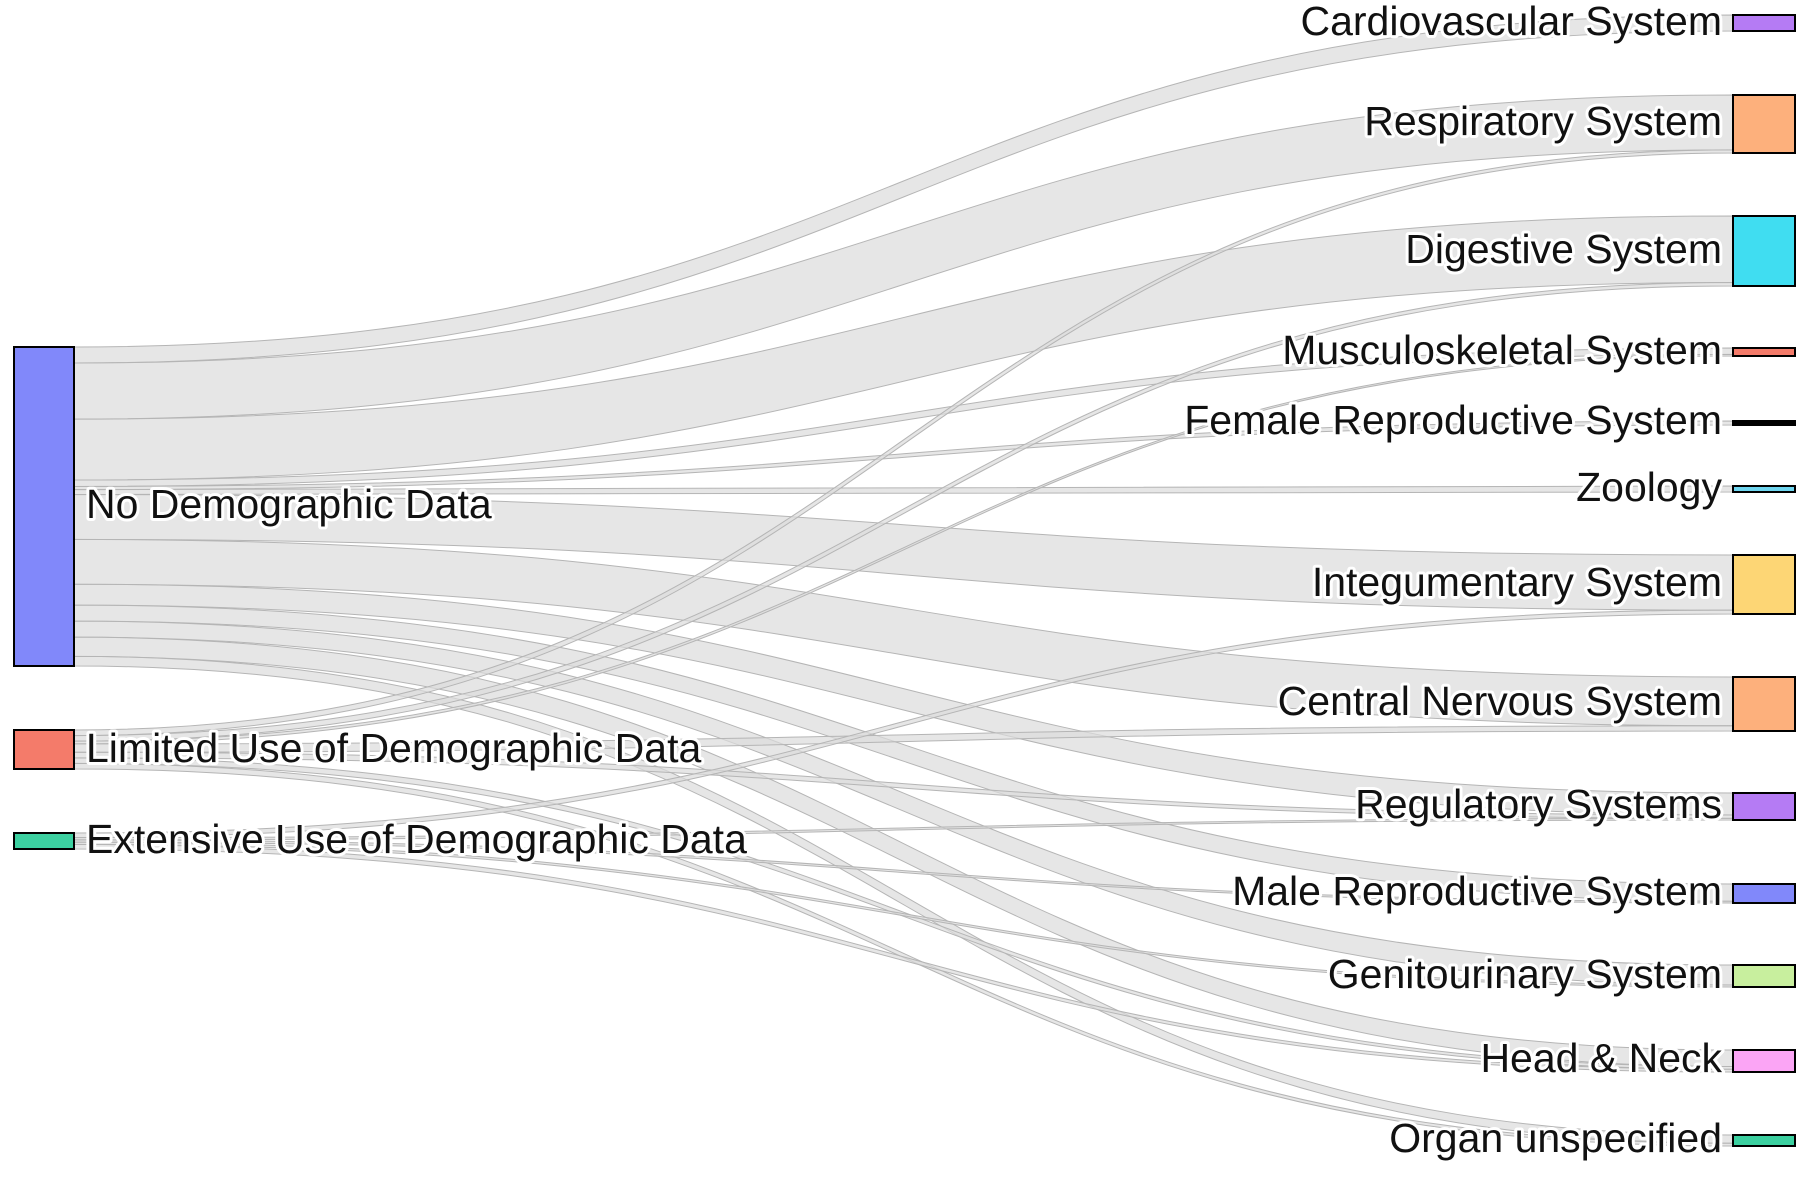 This screenshot has height=1200, width=1800. I want to click on node-label-resp: Respiratory System, so click(1543, 121).